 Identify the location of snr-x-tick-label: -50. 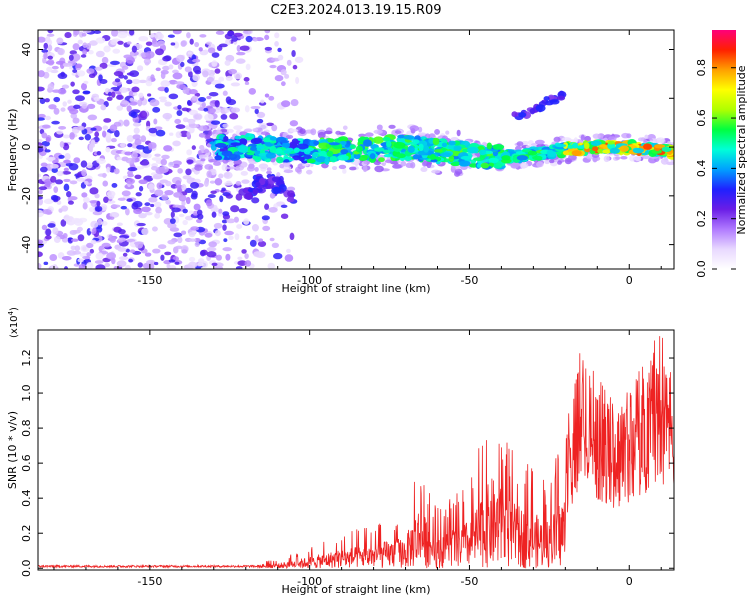
(469, 581).